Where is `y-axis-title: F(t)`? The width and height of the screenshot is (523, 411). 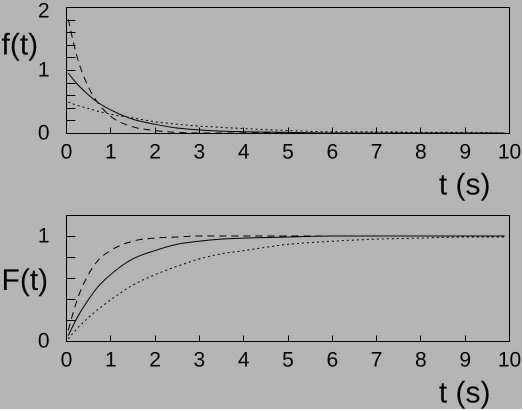
y-axis-title: F(t) is located at coordinates (25, 281).